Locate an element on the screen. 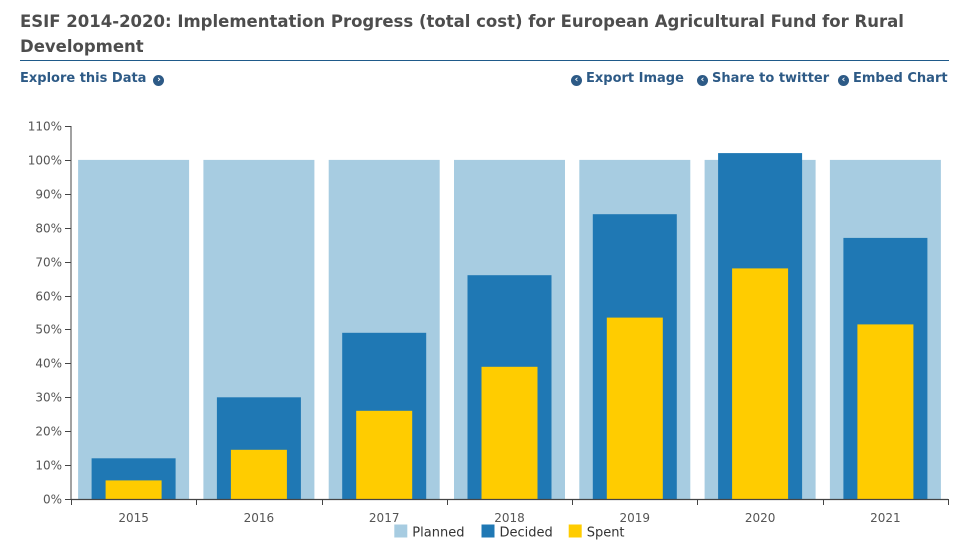  explore-data-link: Explore this Data › is located at coordinates (92, 78).